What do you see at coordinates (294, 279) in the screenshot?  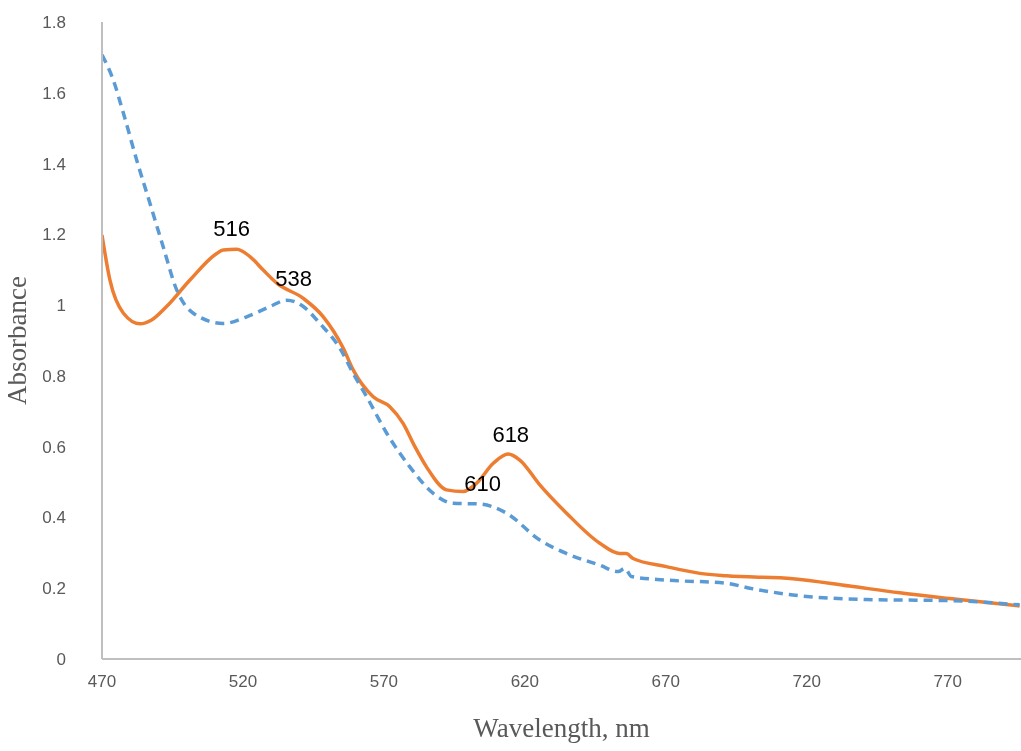 I see `annotation: 538` at bounding box center [294, 279].